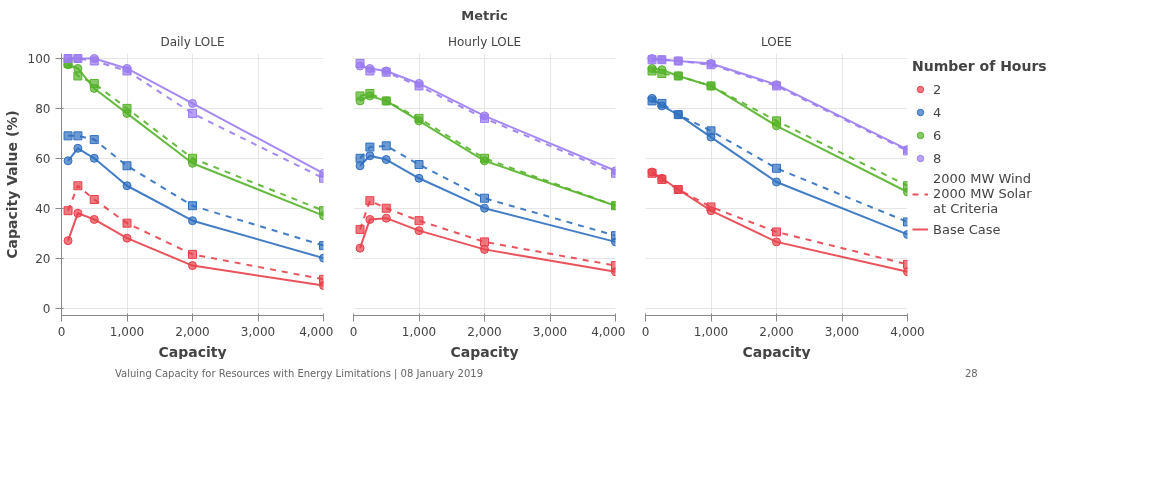  Describe the element at coordinates (192, 41) in the screenshot. I see `chart-subtitle: Daily LOLE` at that location.